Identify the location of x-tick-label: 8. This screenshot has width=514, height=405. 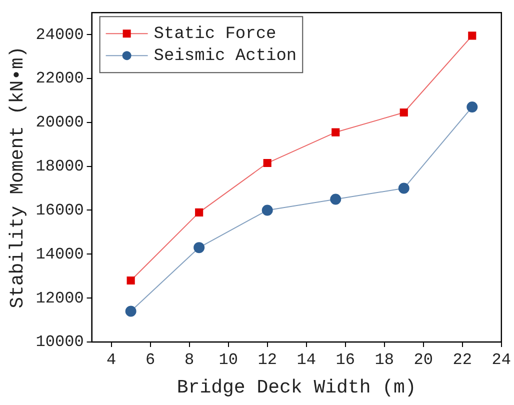
(189, 359).